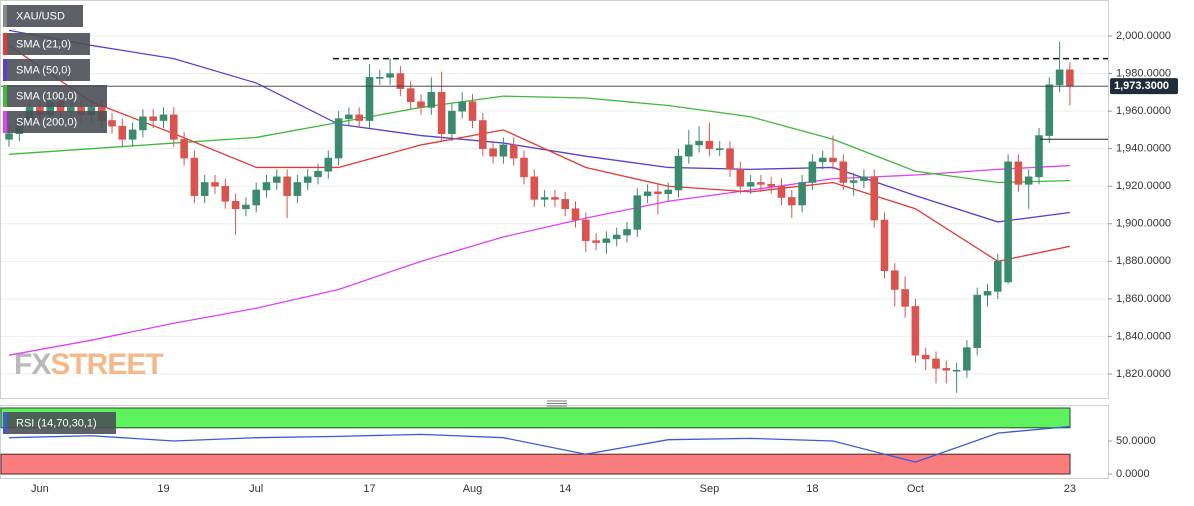  What do you see at coordinates (43, 70) in the screenshot?
I see `legend-label: SMA (50,0)` at bounding box center [43, 70].